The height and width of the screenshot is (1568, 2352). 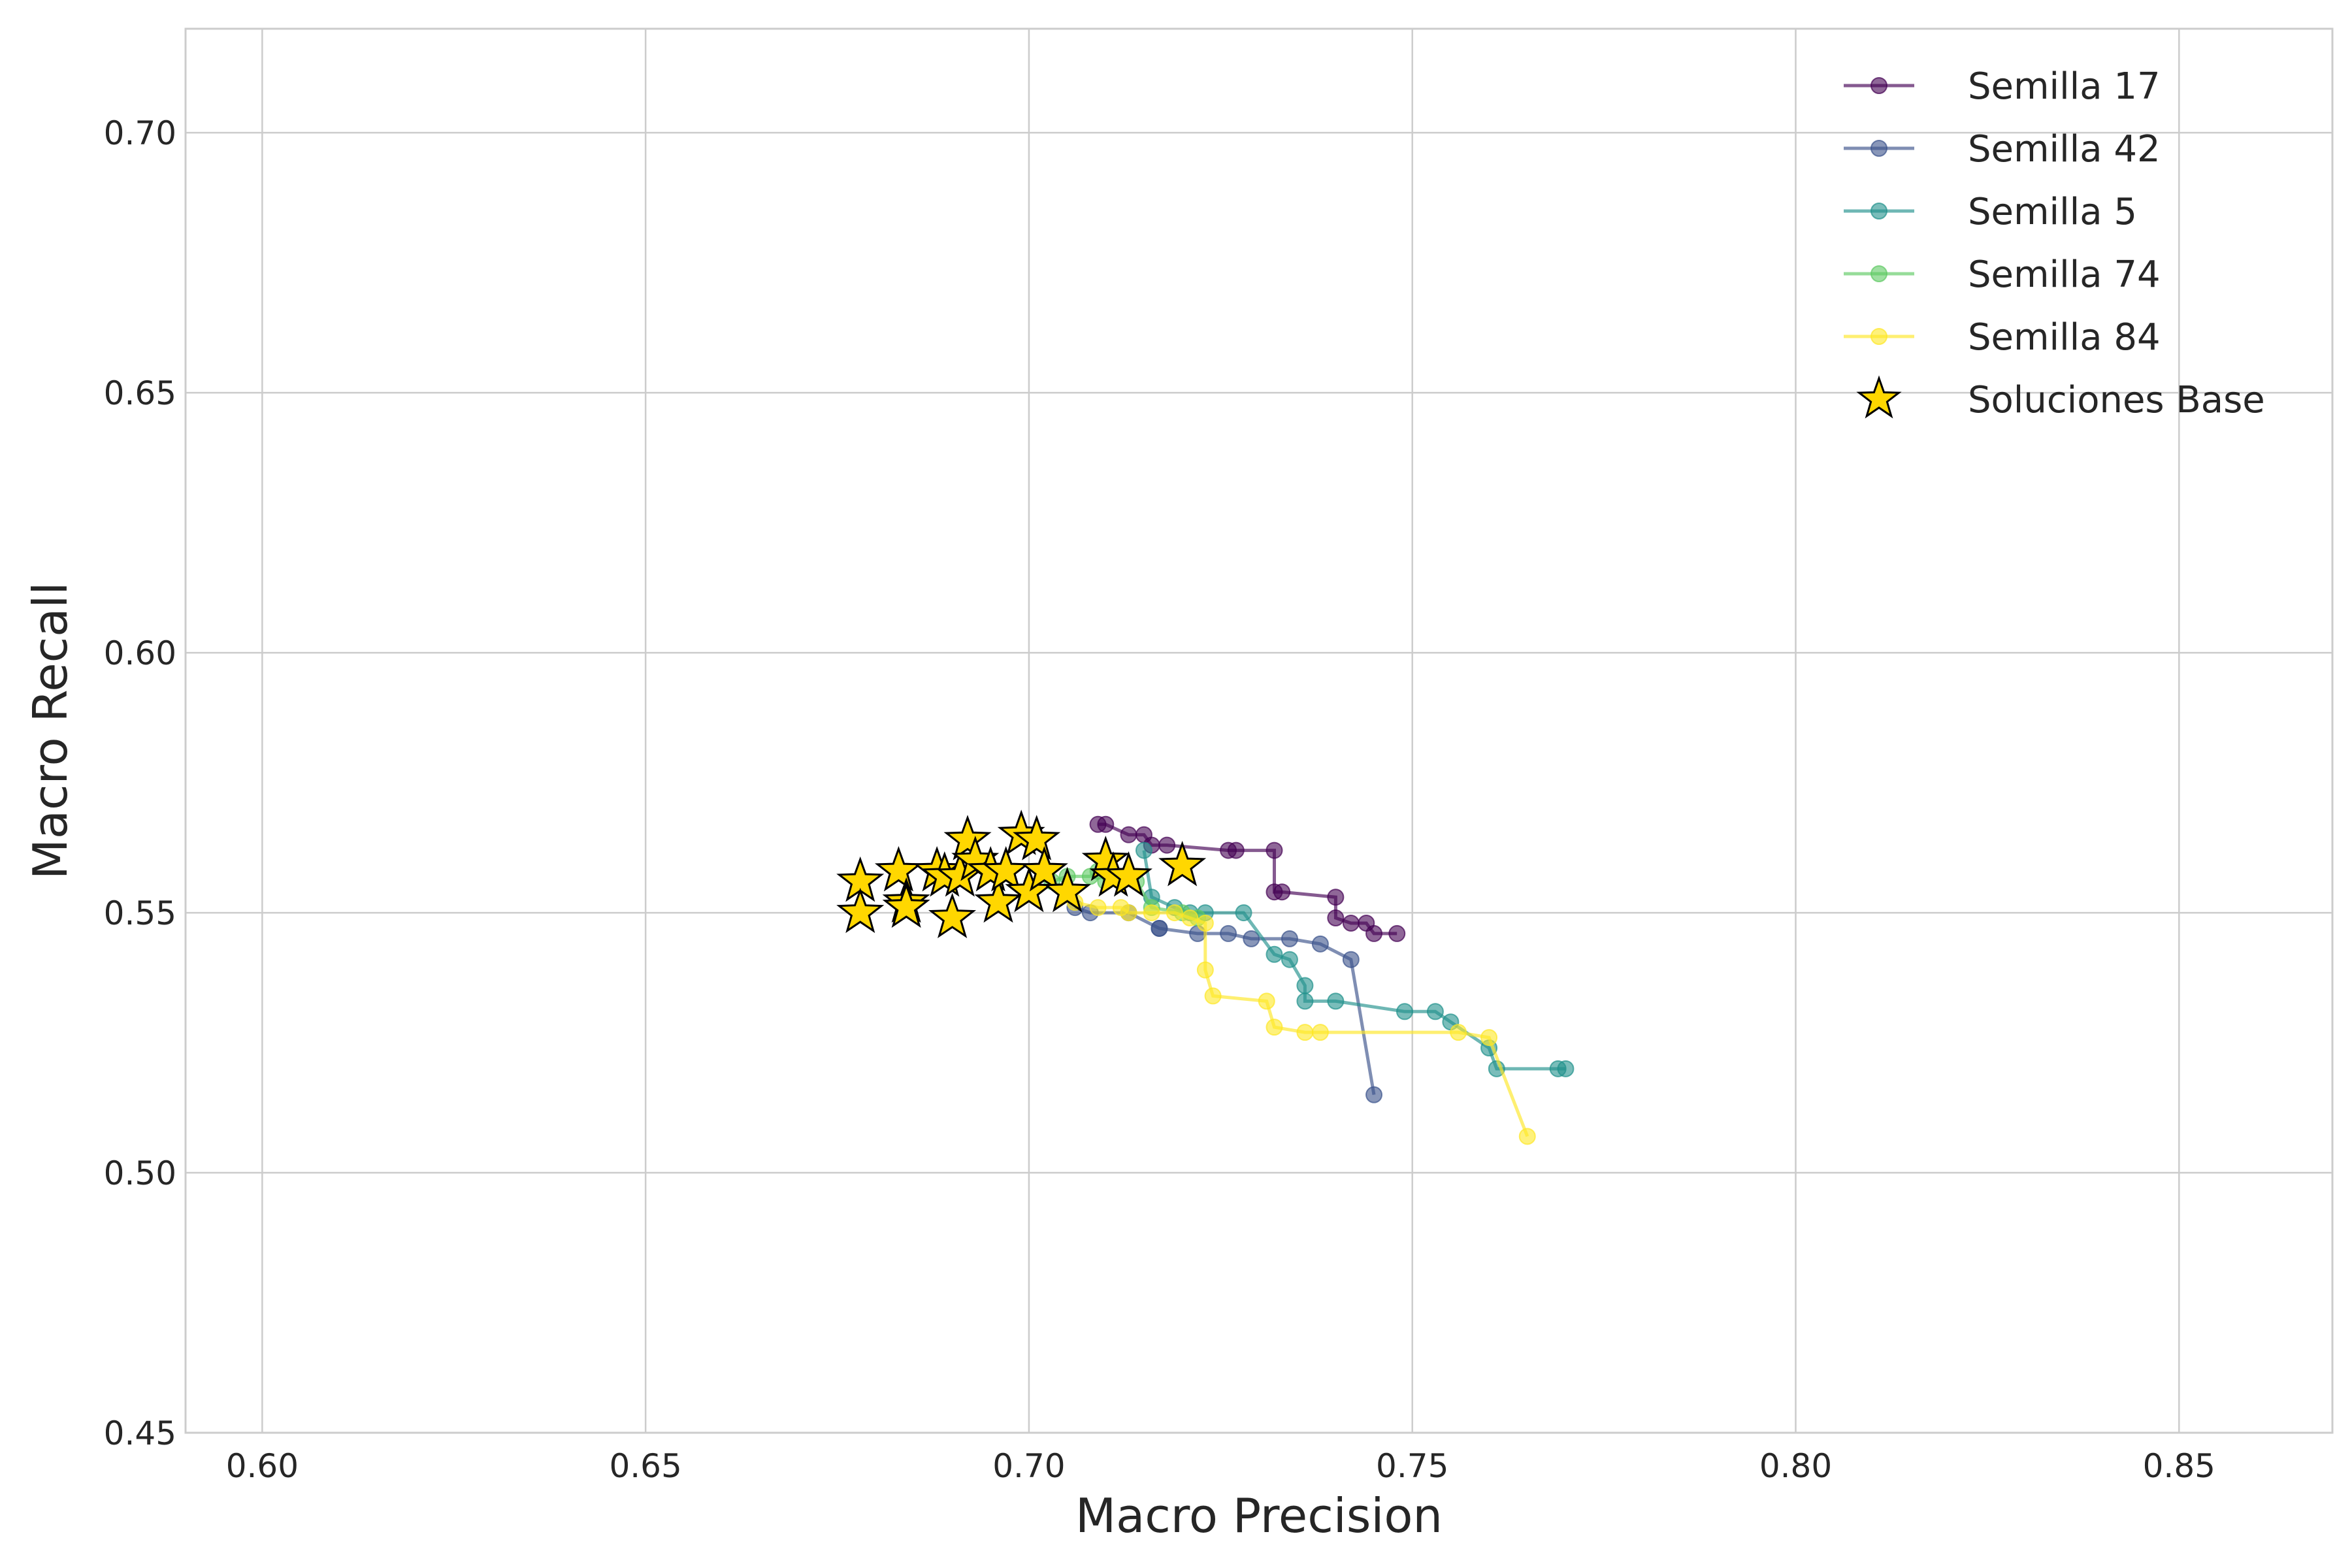 I want to click on legend-item: Semilla 42, so click(x=2002, y=149).